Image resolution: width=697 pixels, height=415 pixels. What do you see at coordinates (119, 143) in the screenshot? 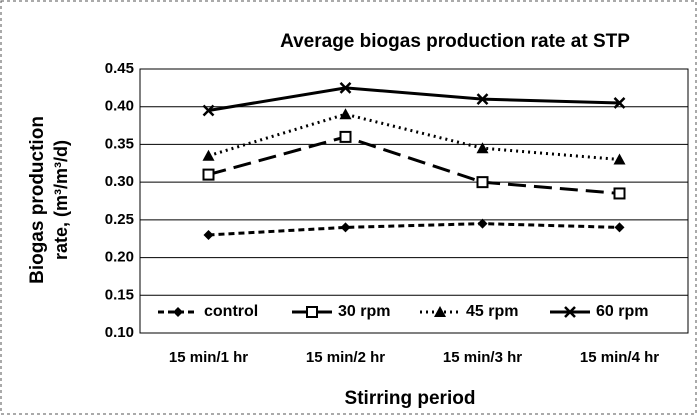
I see `y-tick-label: 0.35` at bounding box center [119, 143].